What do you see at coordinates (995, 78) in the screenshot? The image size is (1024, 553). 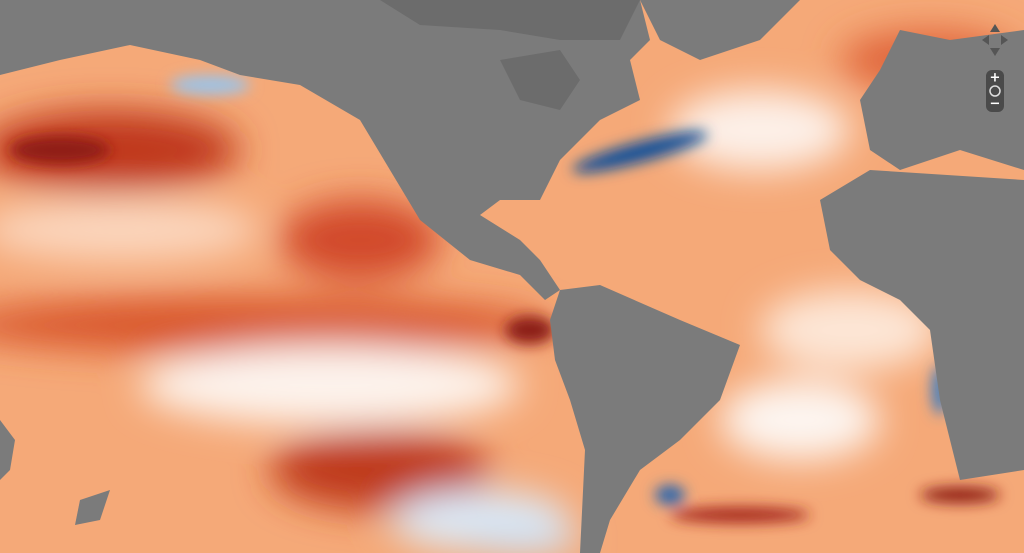 I see `zoom-in: +` at bounding box center [995, 78].